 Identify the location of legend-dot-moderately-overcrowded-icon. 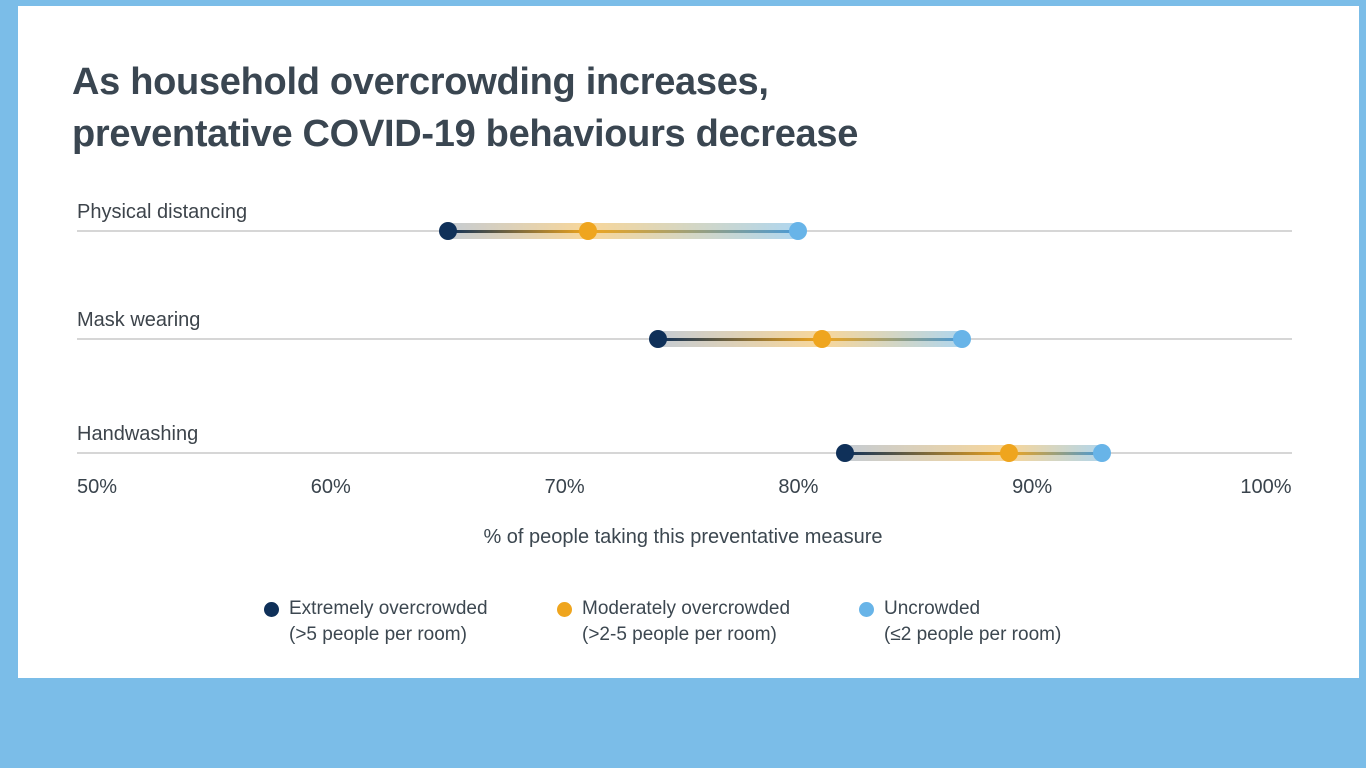
(564, 609).